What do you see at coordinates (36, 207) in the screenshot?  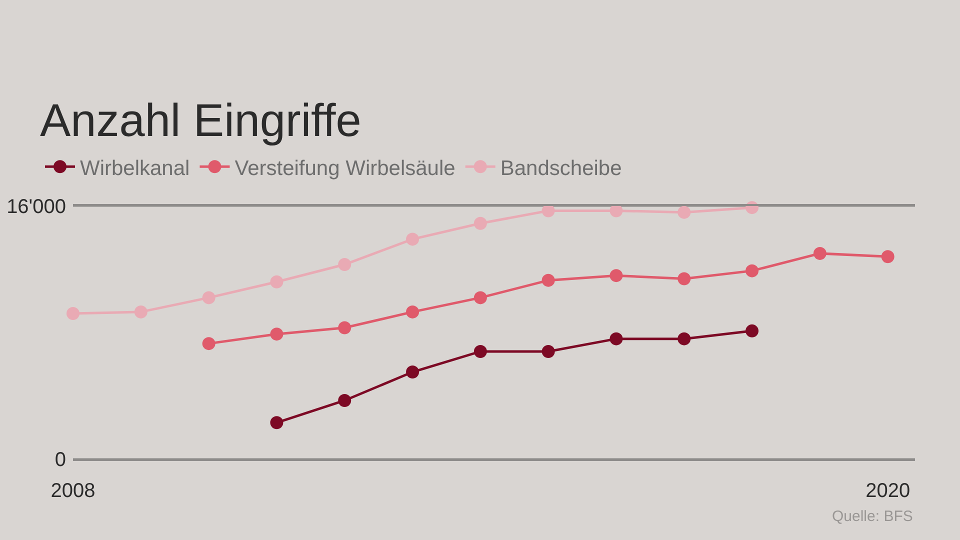 I see `y-tick-label: 16'000` at bounding box center [36, 207].